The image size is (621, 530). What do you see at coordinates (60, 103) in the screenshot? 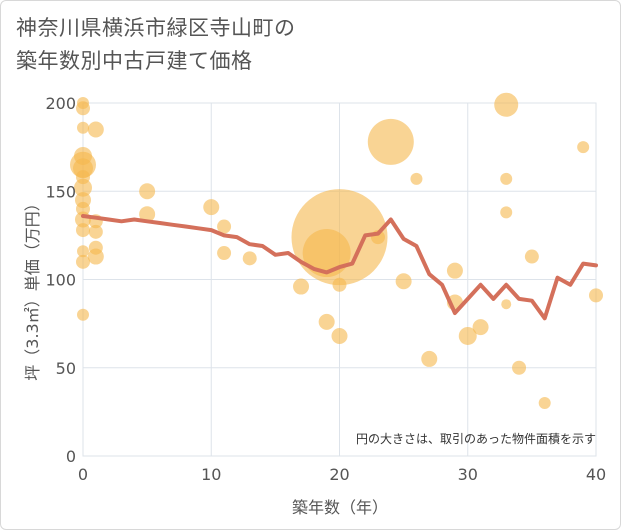
I see `y-tick-label: 200` at bounding box center [60, 103].